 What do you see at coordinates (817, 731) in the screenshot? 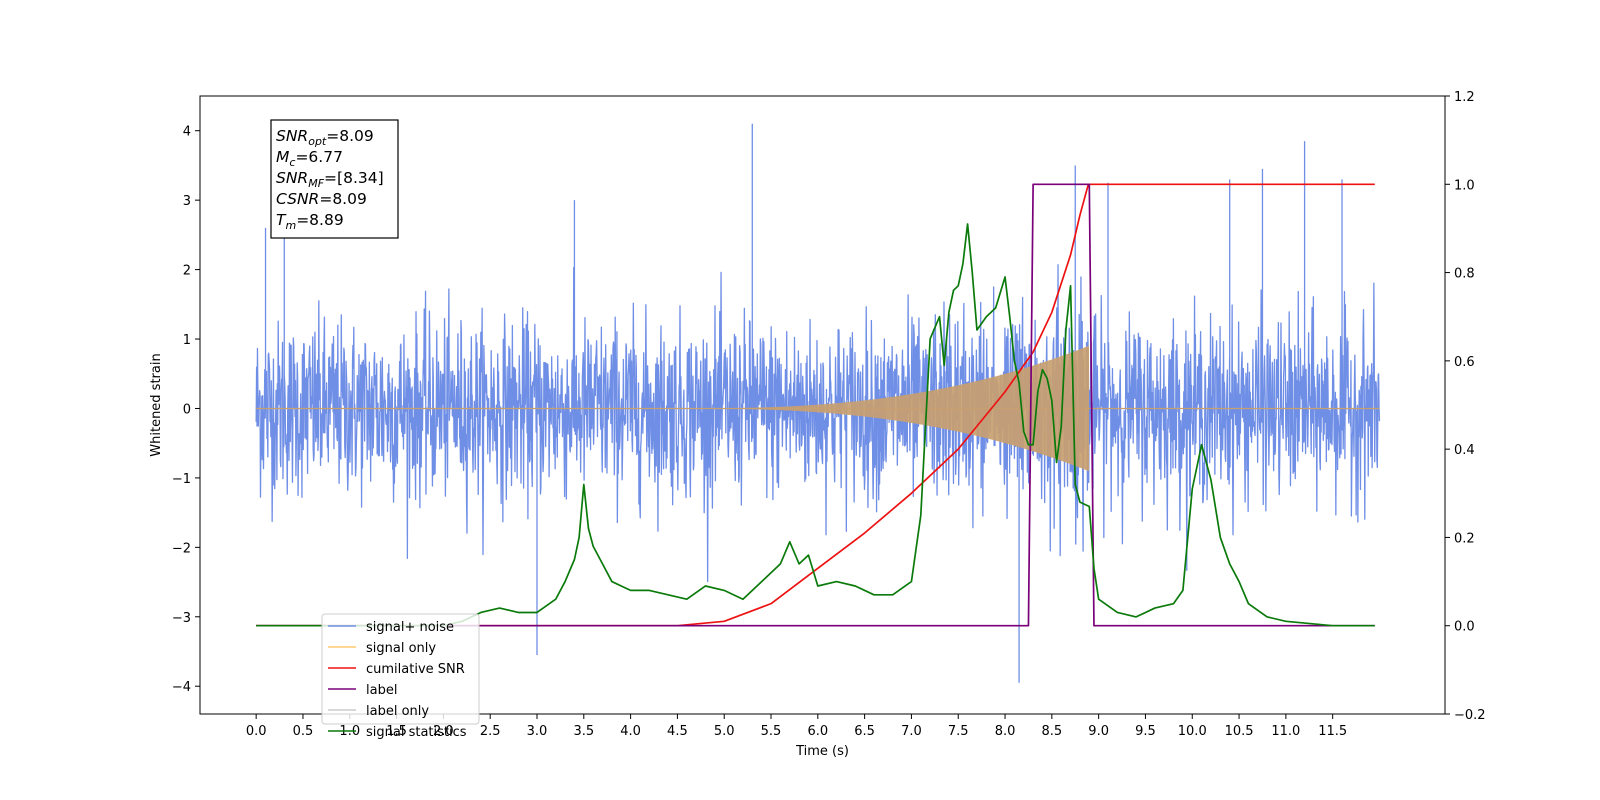
I see `x-tick-label: 6.0` at bounding box center [817, 731].